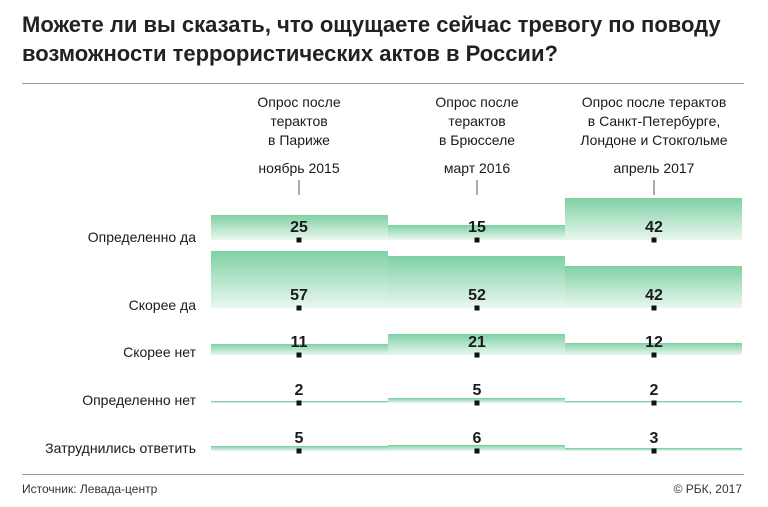 The image size is (768, 507). Describe the element at coordinates (163, 305) in the screenshot. I see `category-label: Скорее да` at that location.